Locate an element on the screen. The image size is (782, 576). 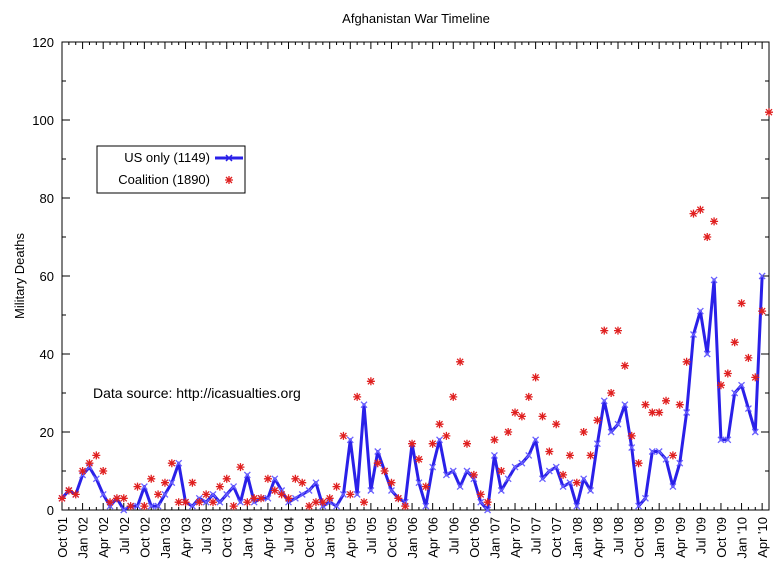
x-tick-label: Oct '07 is located at coordinates (556, 537).